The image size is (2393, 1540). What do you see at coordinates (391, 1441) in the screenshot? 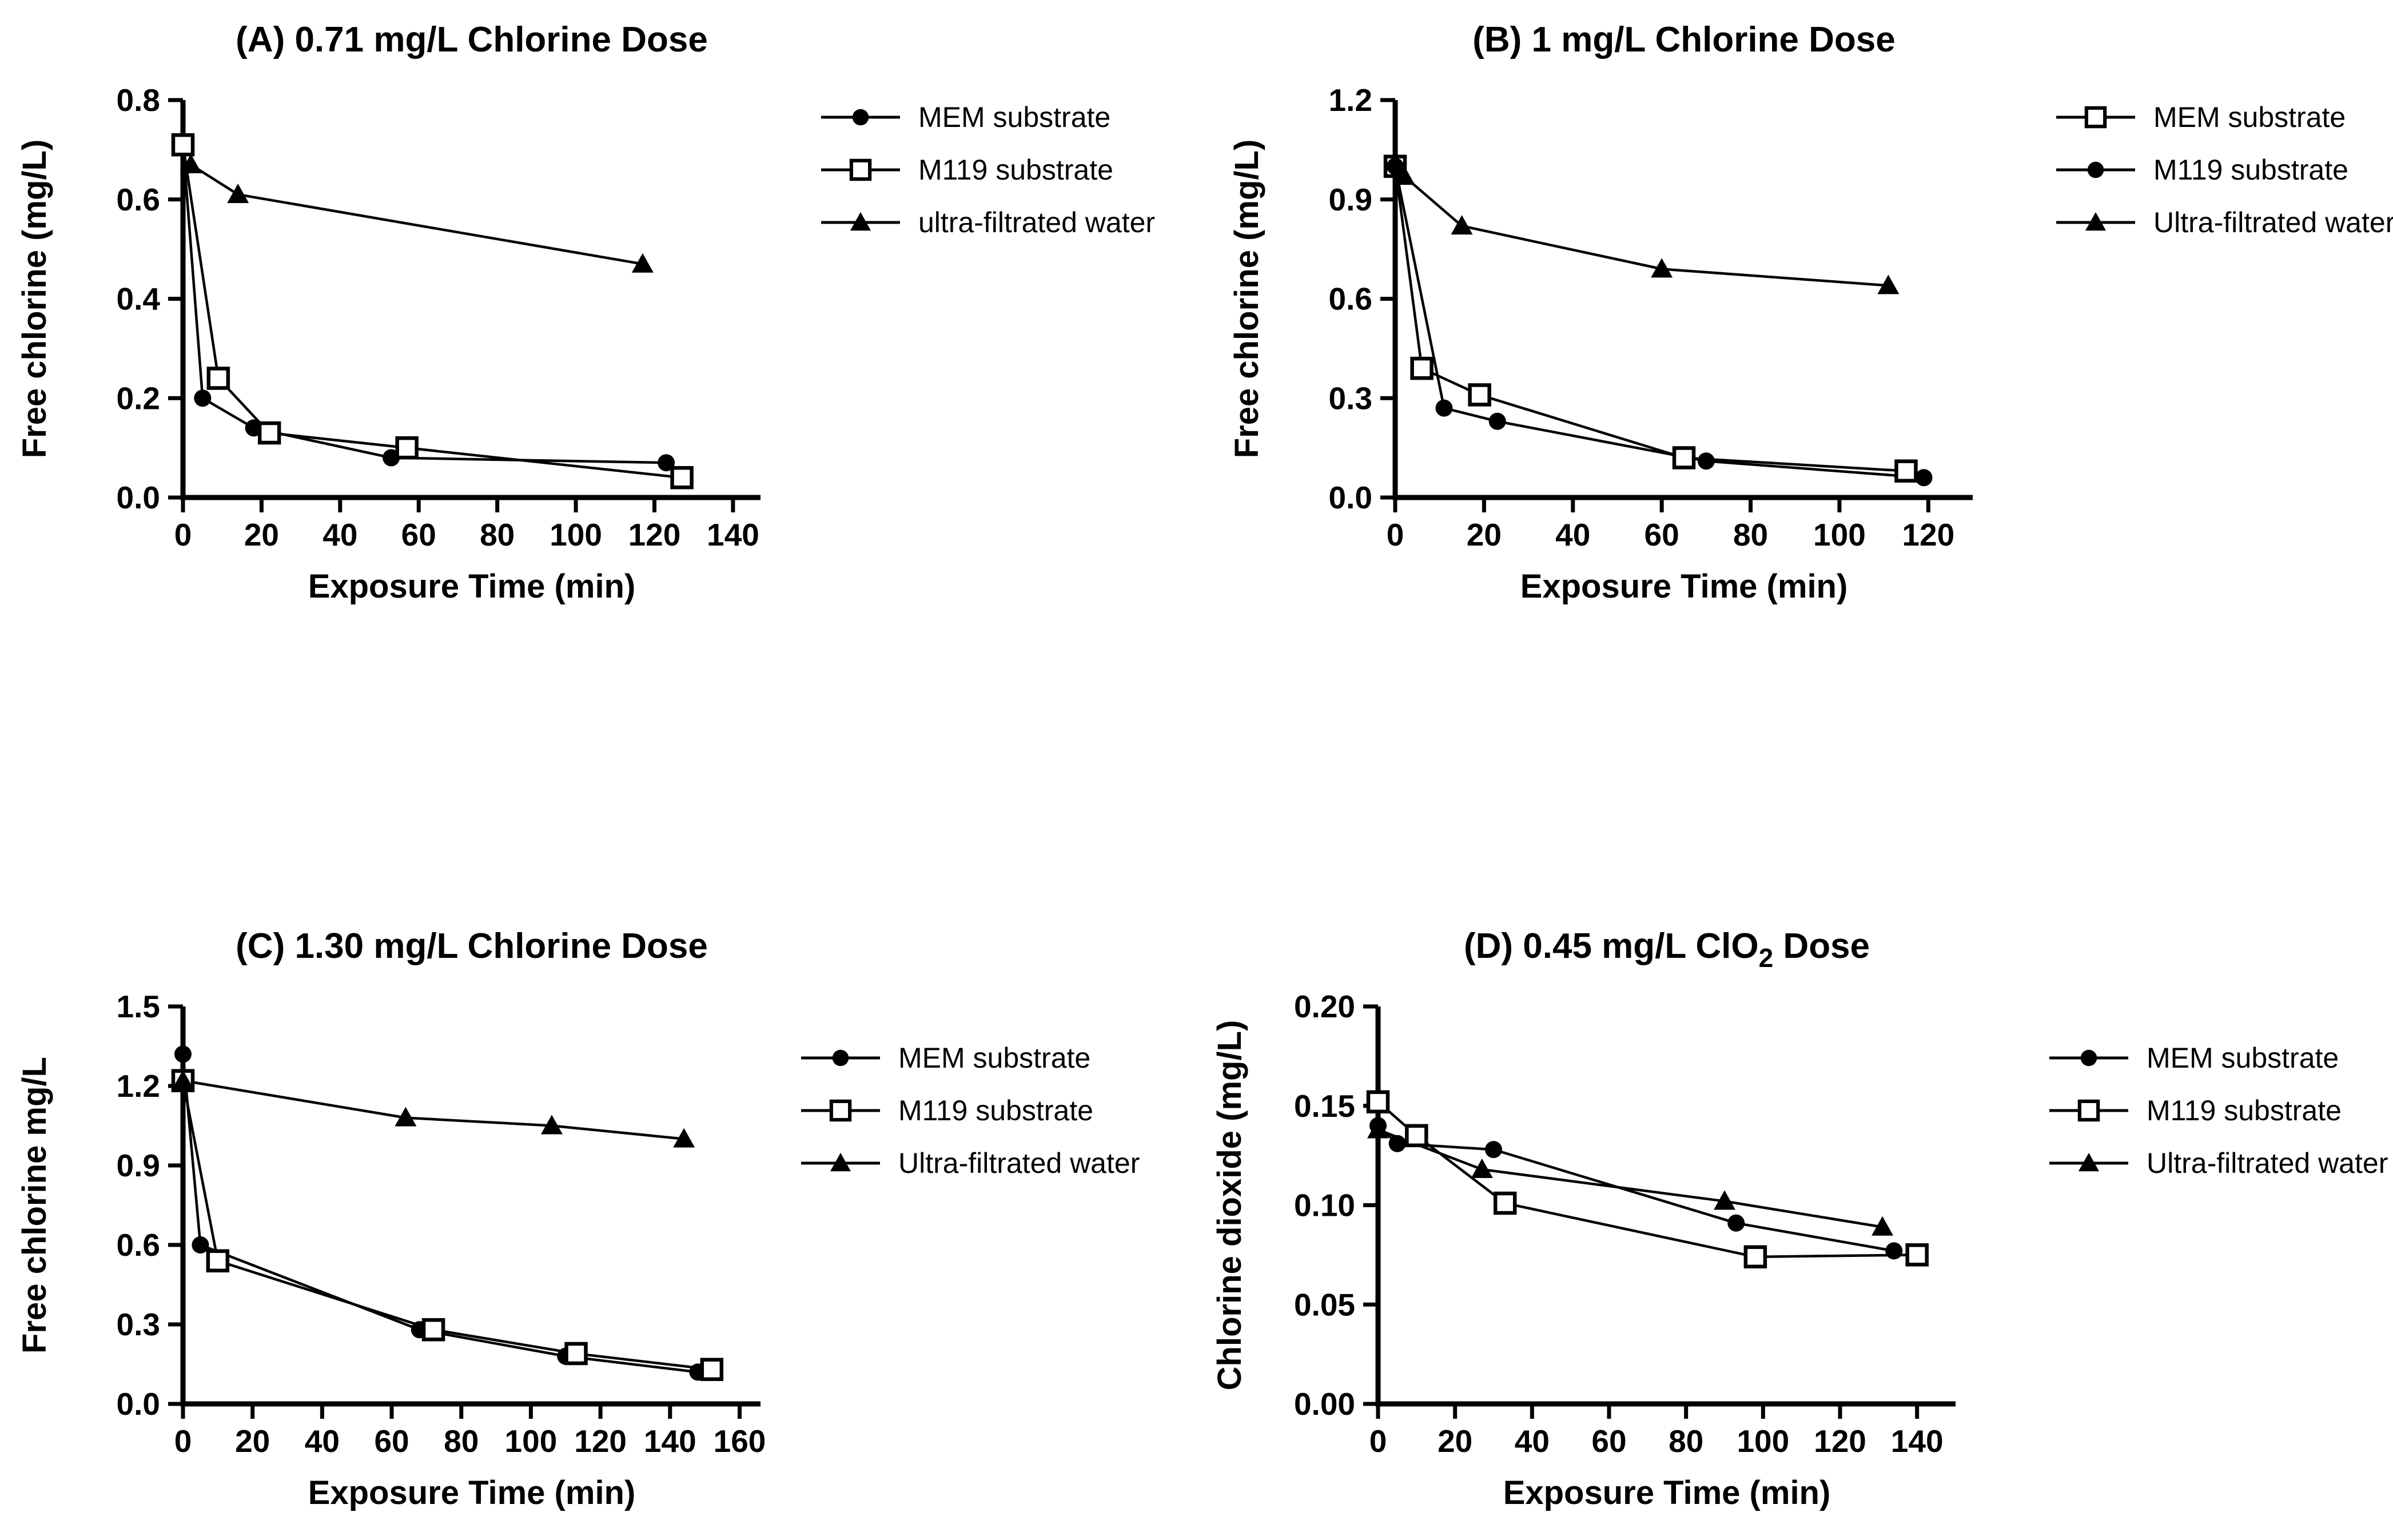
I see `x-tick-label: 60` at bounding box center [391, 1441].